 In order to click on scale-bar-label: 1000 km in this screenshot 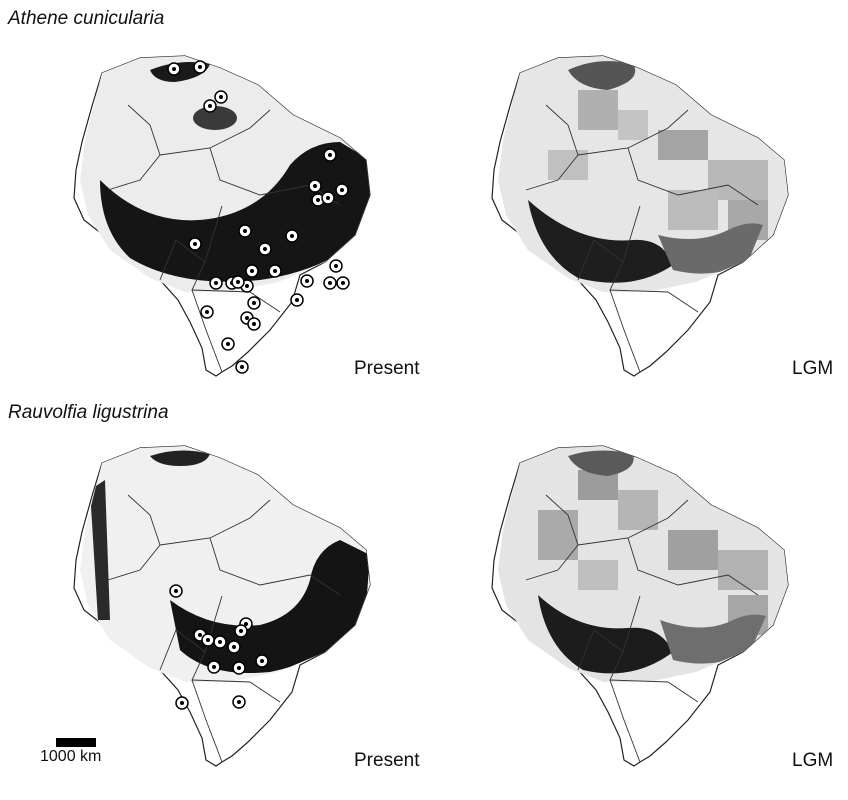, I will do `click(71, 756)`.